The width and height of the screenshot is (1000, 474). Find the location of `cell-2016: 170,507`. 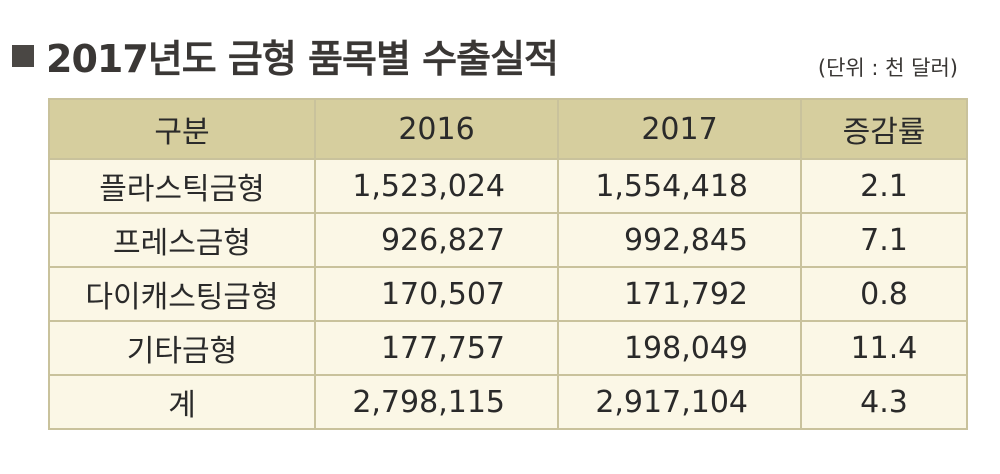

cell-2016: 170,507 is located at coordinates (436, 294).